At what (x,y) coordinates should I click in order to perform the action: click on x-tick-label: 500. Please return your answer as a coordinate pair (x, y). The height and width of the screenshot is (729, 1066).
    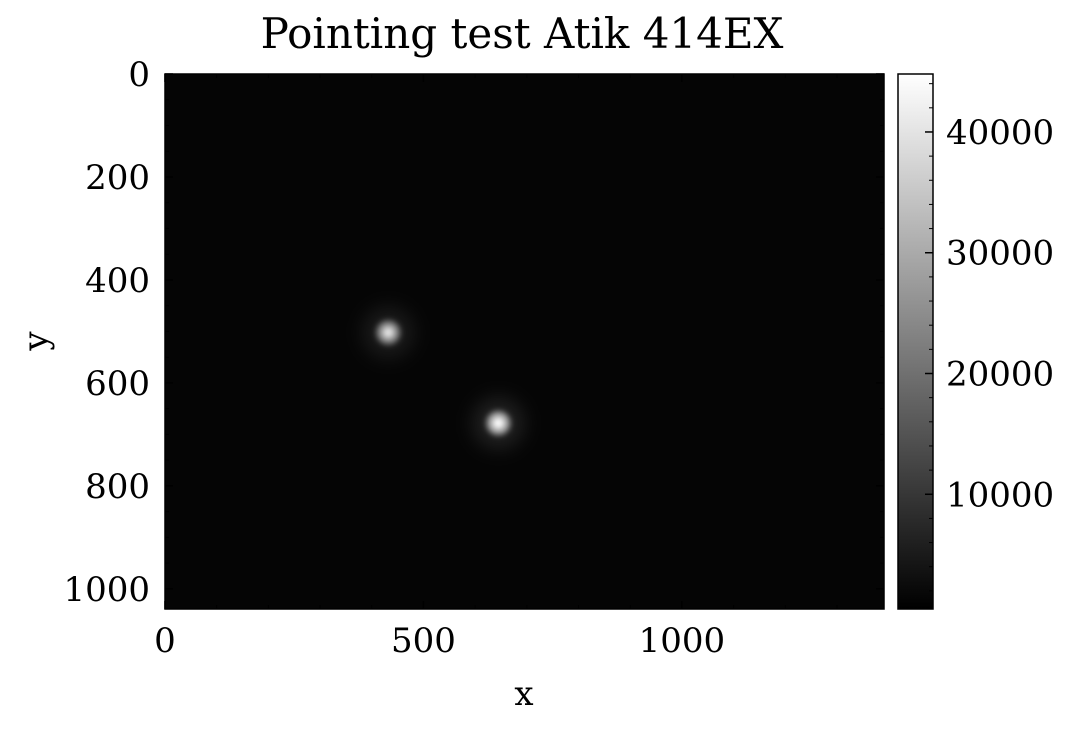
    Looking at the image, I should click on (423, 641).